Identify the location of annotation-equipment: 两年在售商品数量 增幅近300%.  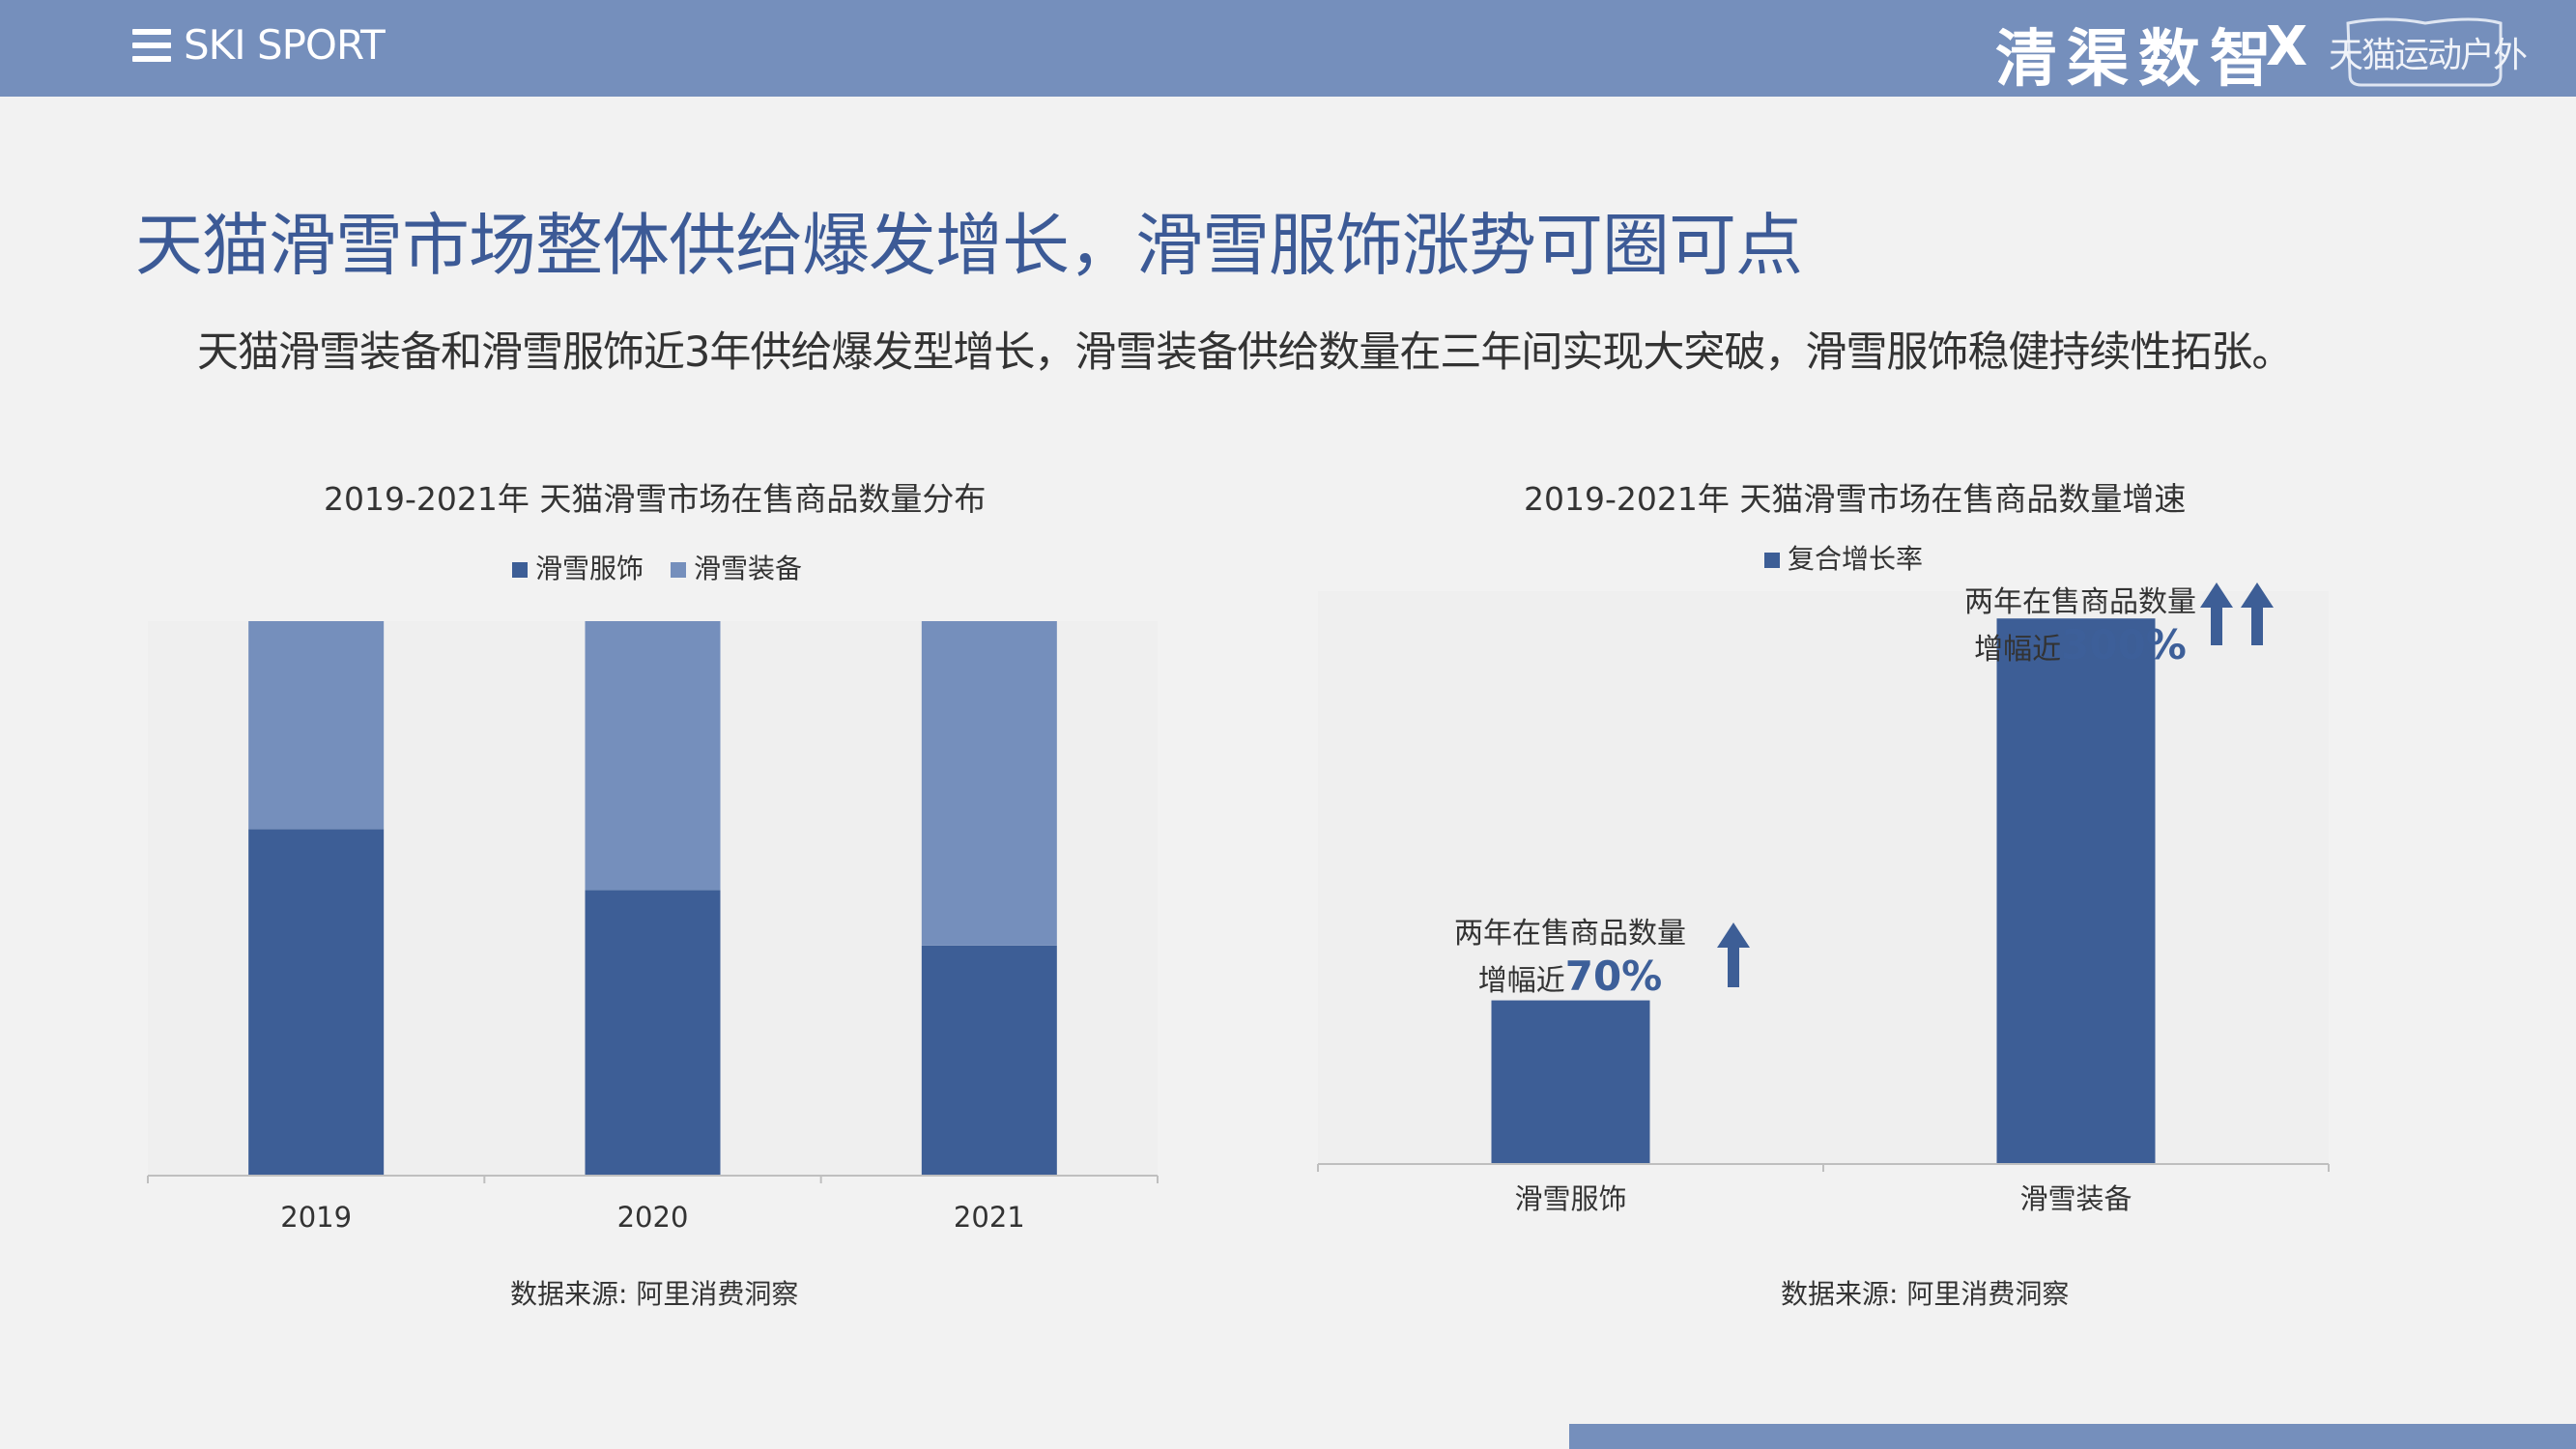
(2080, 626).